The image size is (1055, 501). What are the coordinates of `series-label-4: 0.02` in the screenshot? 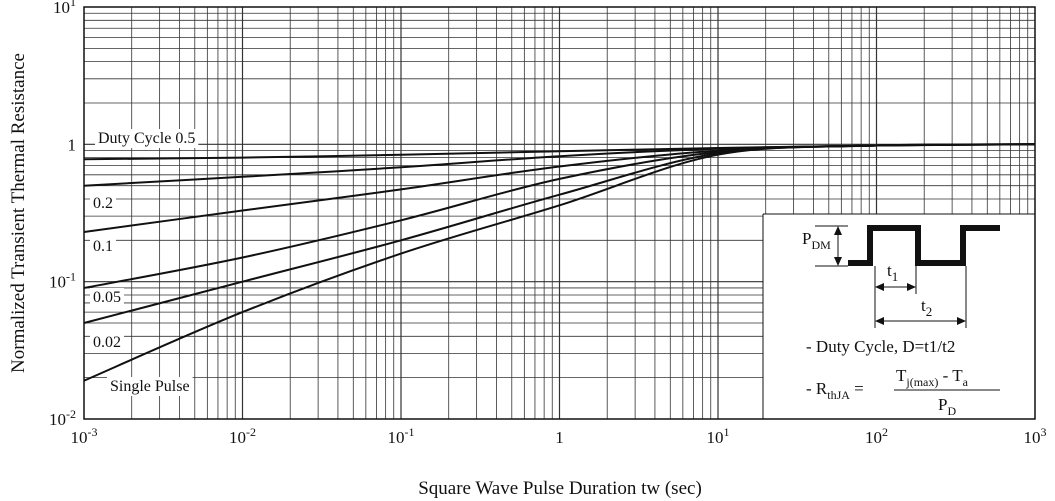 It's located at (107, 342).